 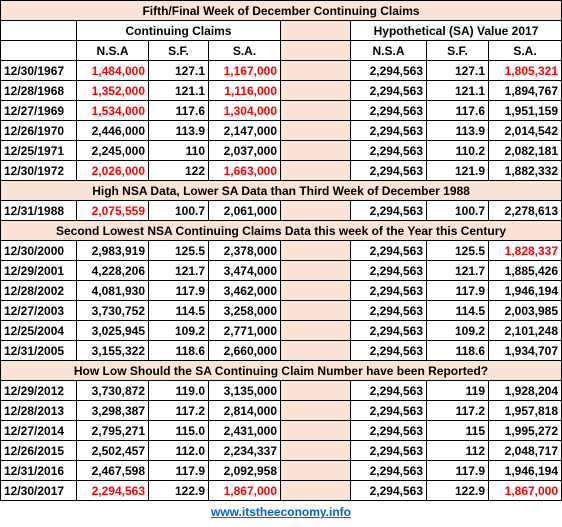 I want to click on footer-link: www.itstheeconomy.info, so click(x=281, y=512).